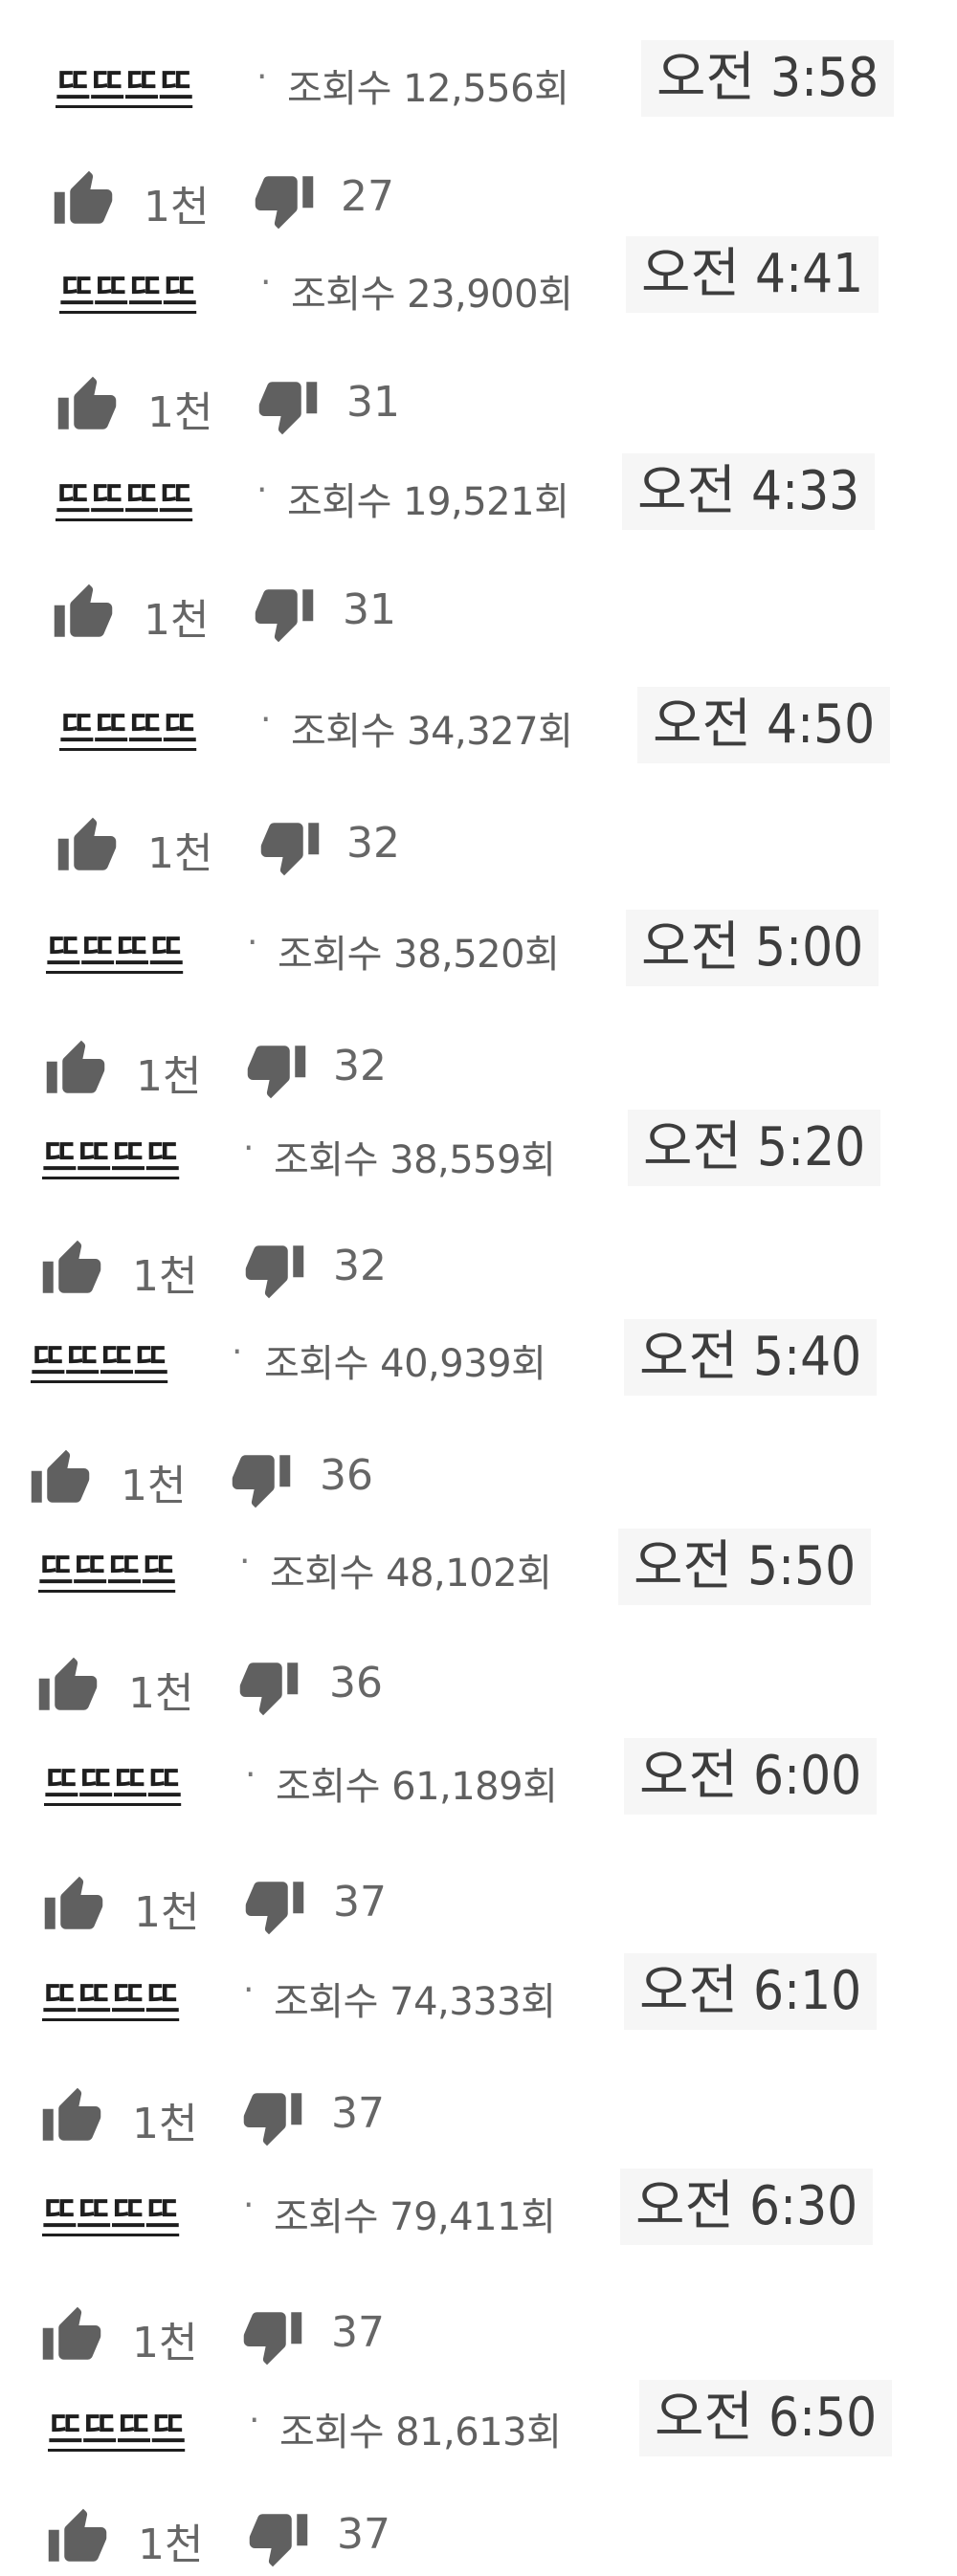  Describe the element at coordinates (478, 761) in the screenshot. I see `video-entry: 뜨뜨뜨뜨 · 조회수 34,327회 오전 4:50 1천 32` at that location.